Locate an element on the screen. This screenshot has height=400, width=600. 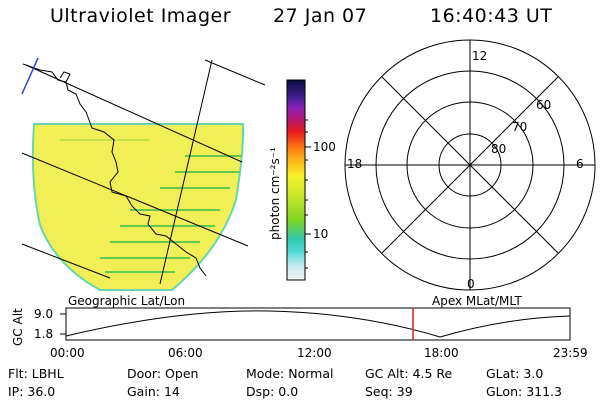
colorbar is located at coordinates (296, 180).